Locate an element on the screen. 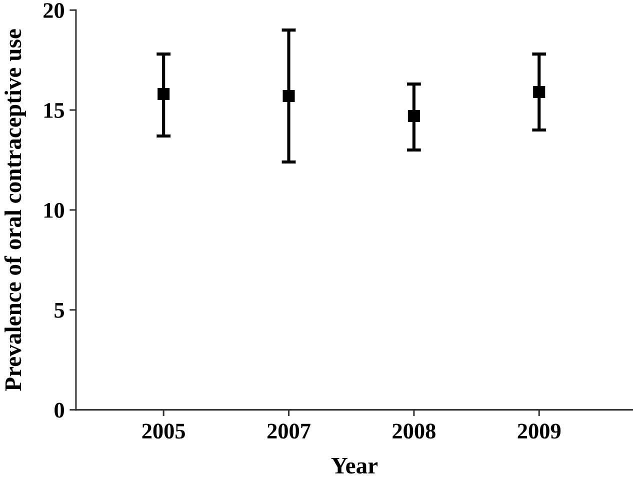 This screenshot has width=633, height=481. y-tick-label: 20 is located at coordinates (54, 10).